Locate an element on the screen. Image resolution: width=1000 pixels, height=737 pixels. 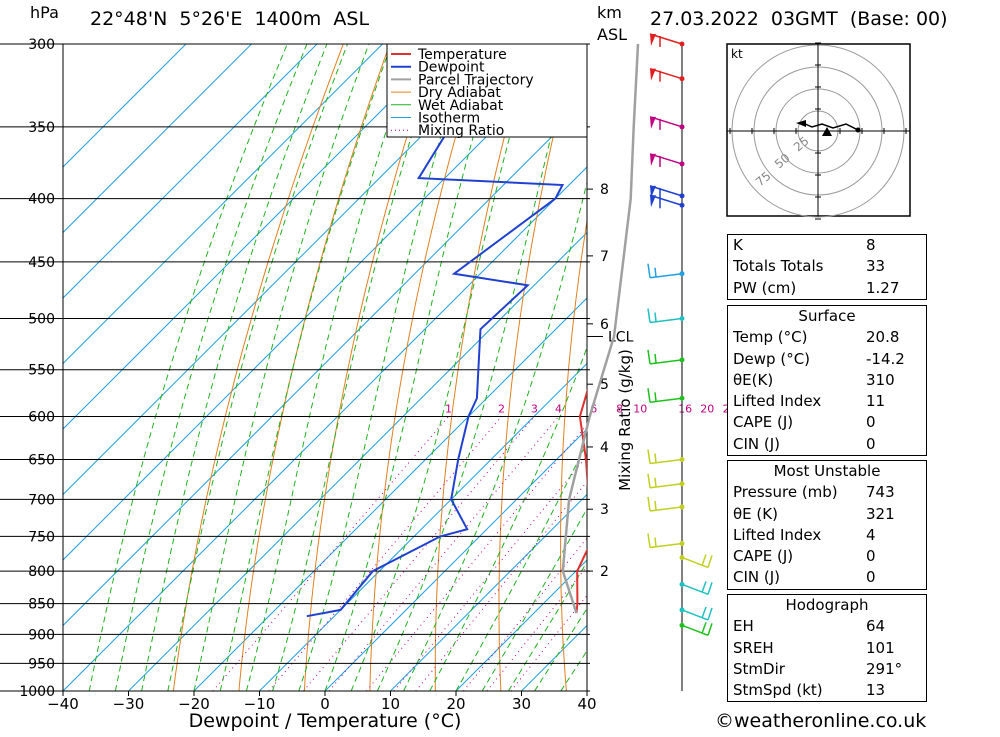
height-tick-label: 3 is located at coordinates (604, 510).